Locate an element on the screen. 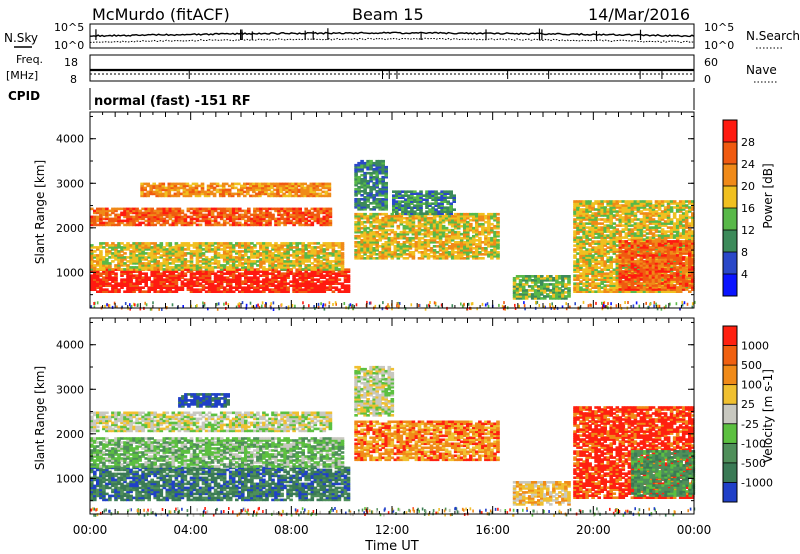  nsearch-label: N.Search is located at coordinates (773, 36).